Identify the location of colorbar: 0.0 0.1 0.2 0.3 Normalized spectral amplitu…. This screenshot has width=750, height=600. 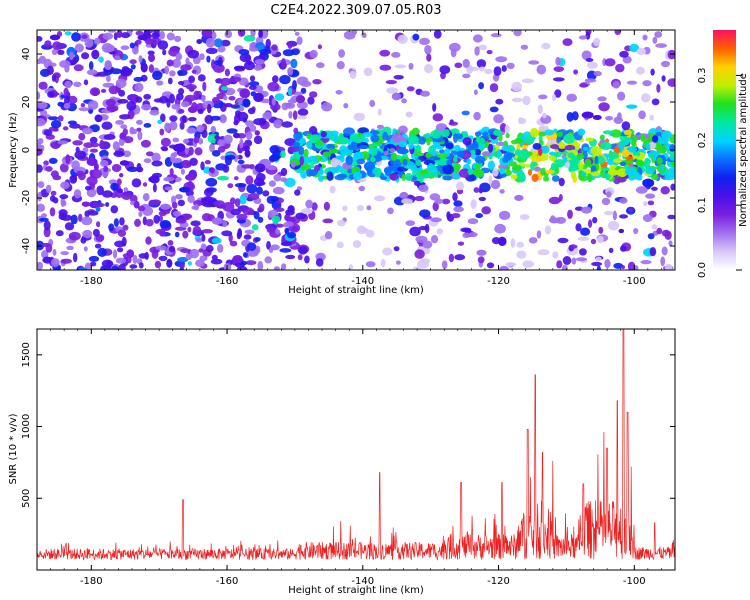
(723, 154).